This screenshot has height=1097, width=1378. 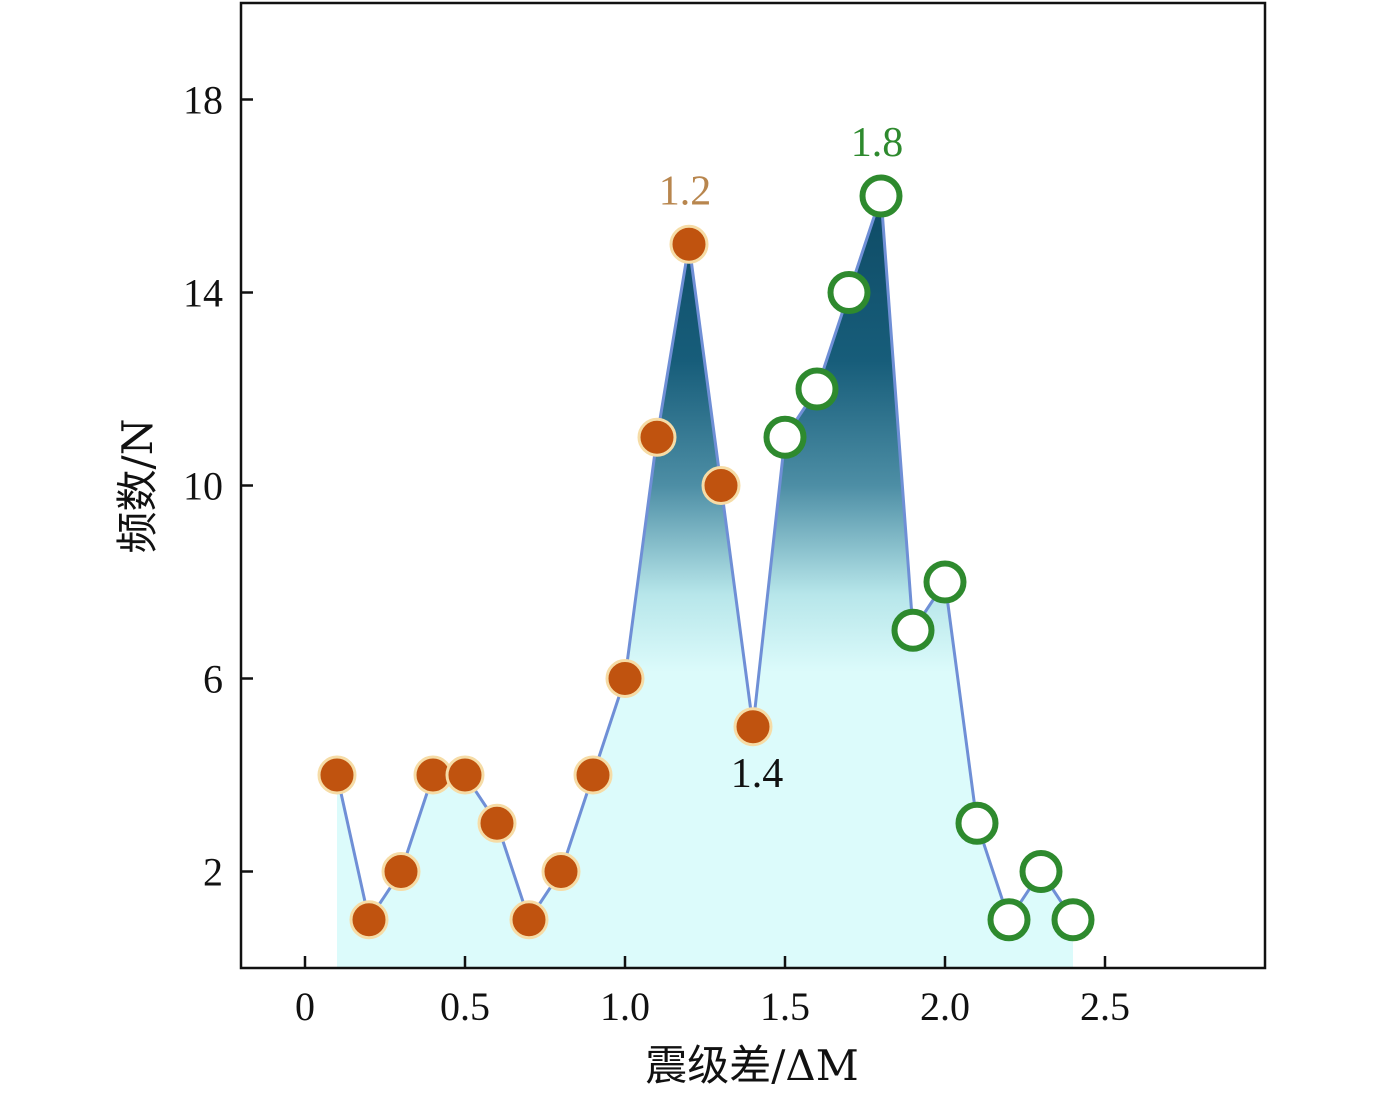 I want to click on x-tick-label: 1.5, so click(x=785, y=1006).